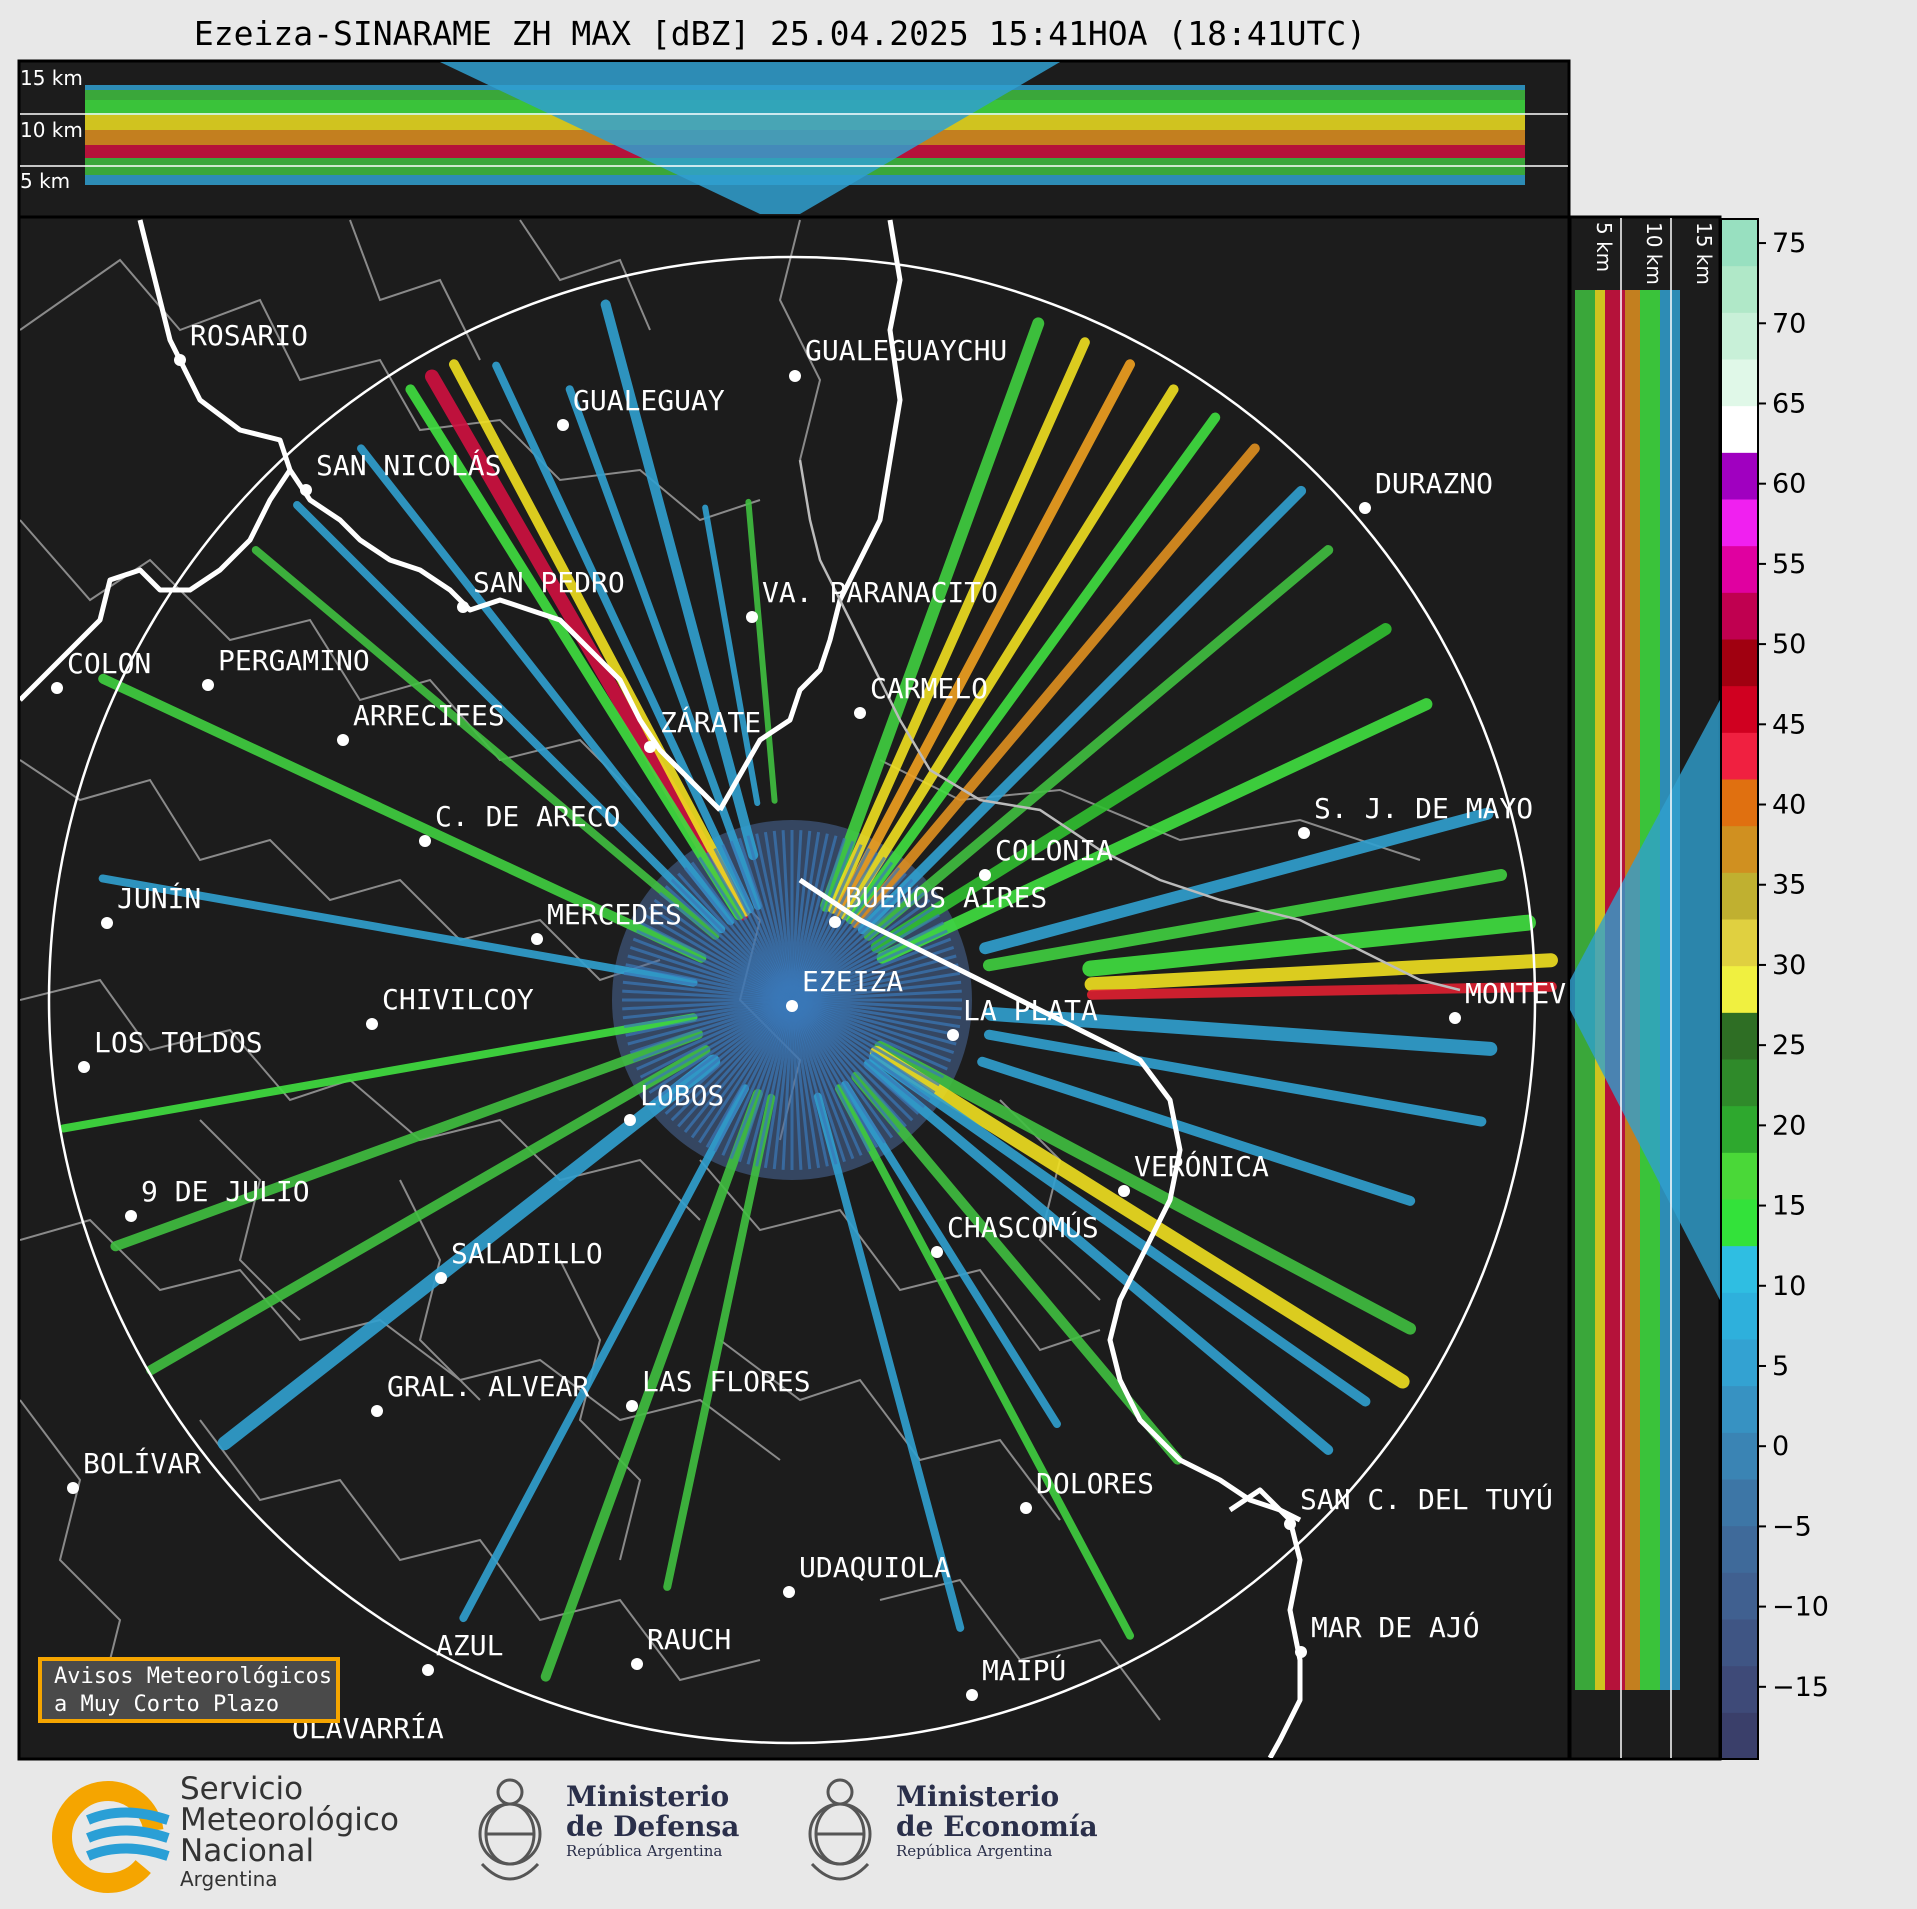 The width and height of the screenshot is (1917, 1909). What do you see at coordinates (649, 400) in the screenshot?
I see `city-label: GUALEGUAY` at bounding box center [649, 400].